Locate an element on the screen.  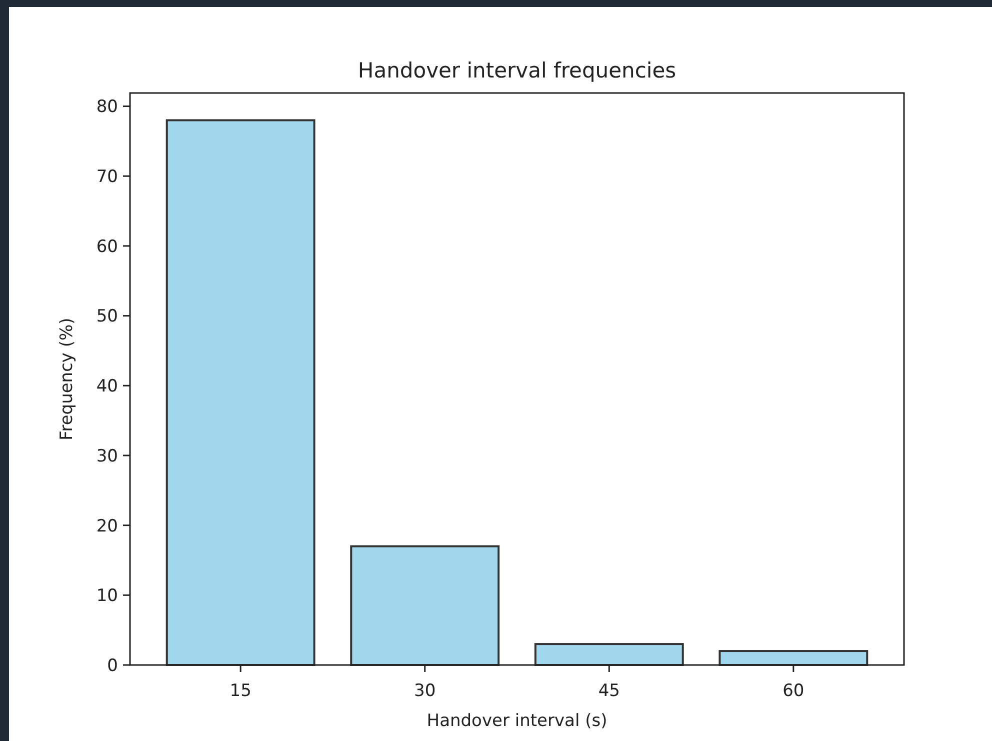
y-tick-label: 20 is located at coordinates (107, 526).